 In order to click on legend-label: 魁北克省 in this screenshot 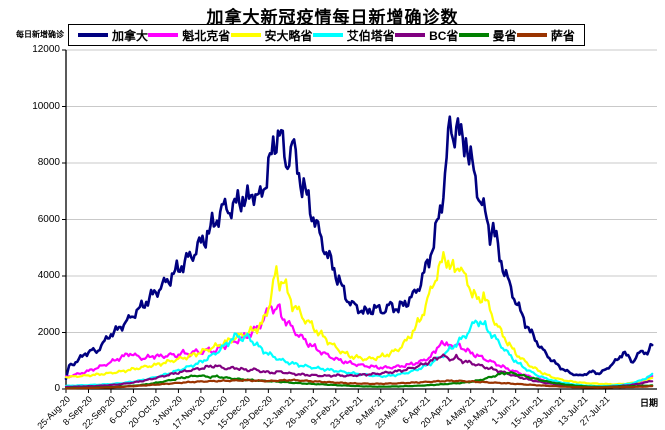, I will do `click(206, 35)`.